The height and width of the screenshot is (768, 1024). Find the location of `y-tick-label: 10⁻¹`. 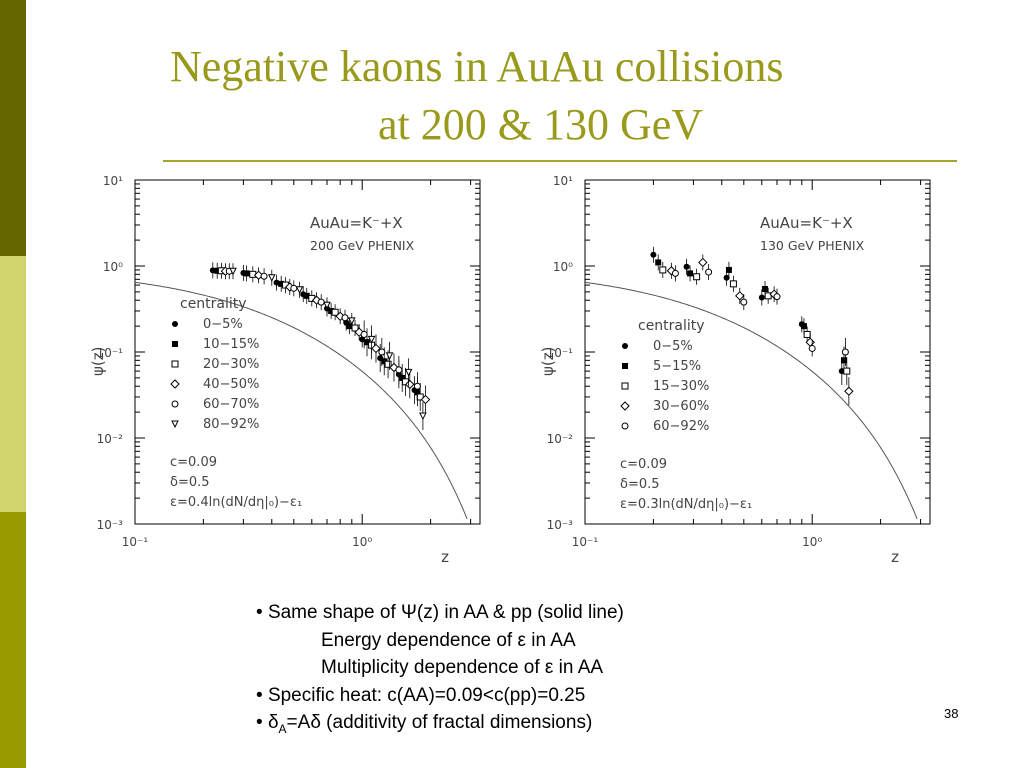

y-tick-label: 10⁻¹ is located at coordinates (110, 353).